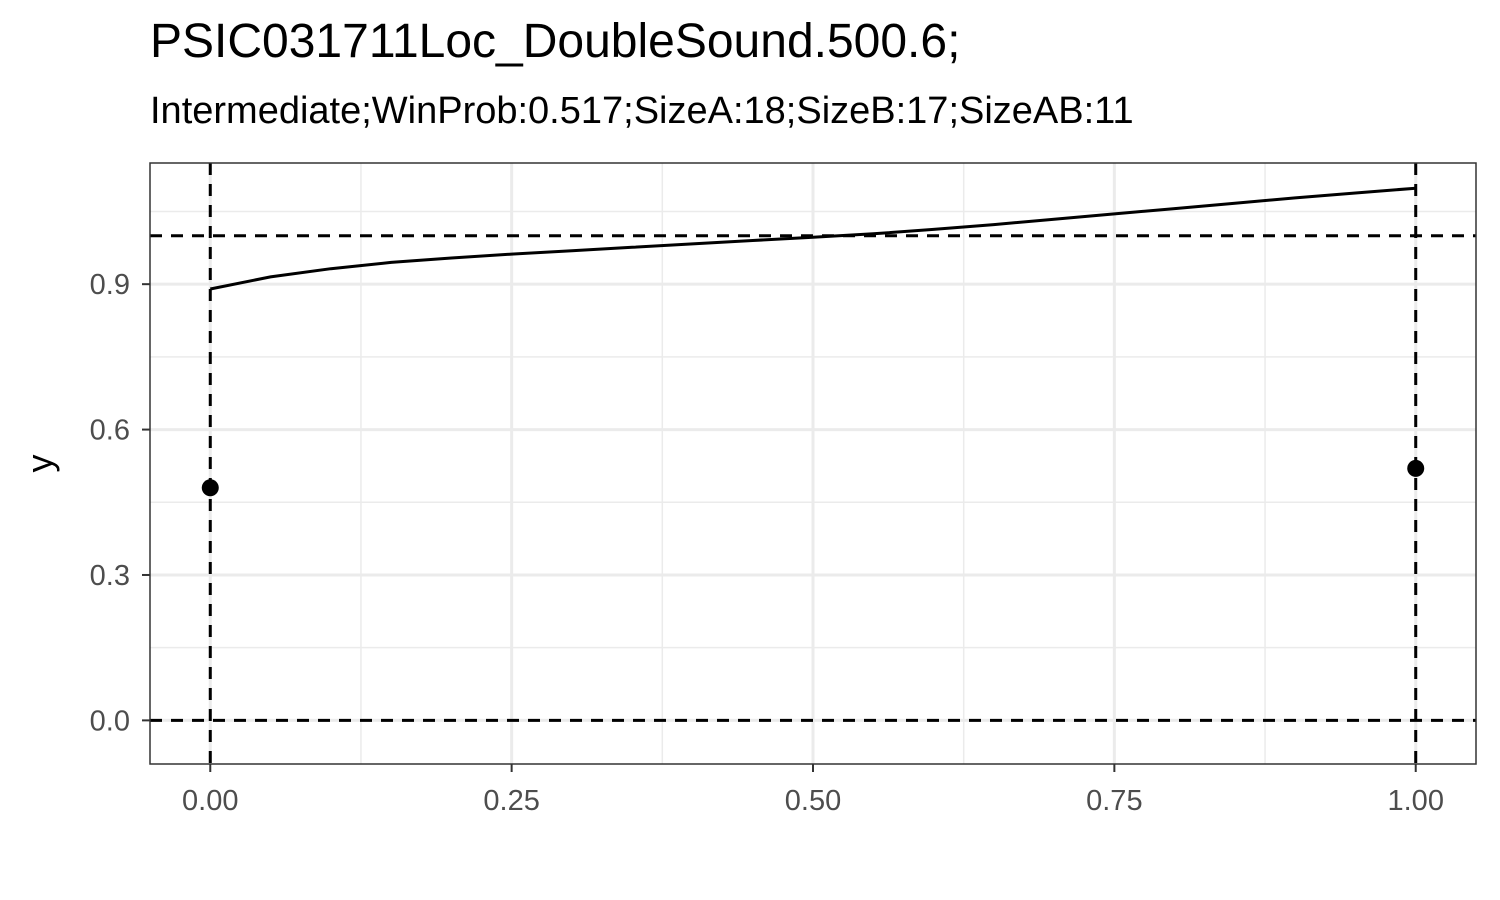 The width and height of the screenshot is (1500, 900). I want to click on series-curve, so click(813, 238).